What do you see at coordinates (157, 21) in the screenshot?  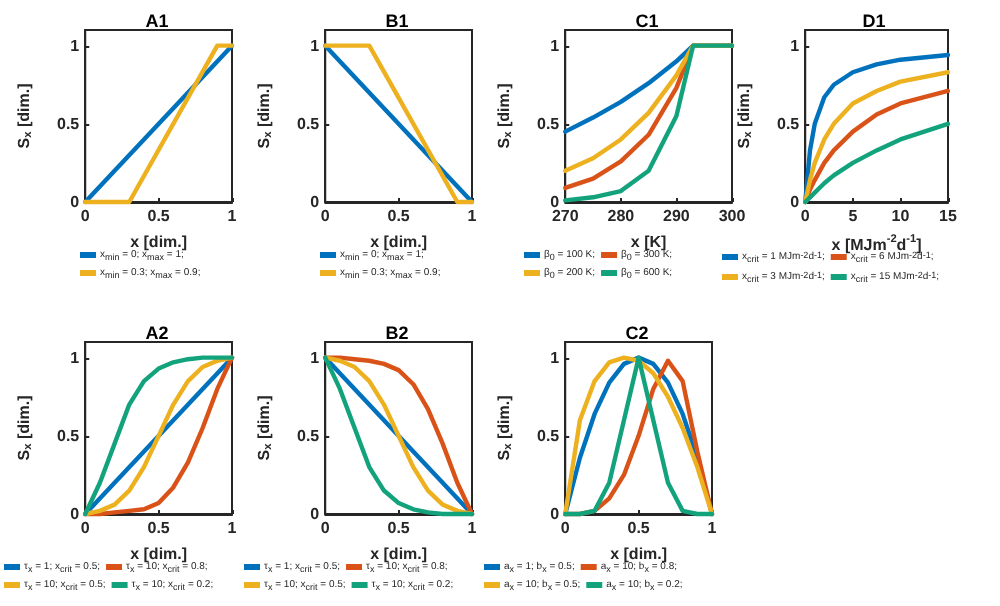 I see `chart-title: A1` at bounding box center [157, 21].